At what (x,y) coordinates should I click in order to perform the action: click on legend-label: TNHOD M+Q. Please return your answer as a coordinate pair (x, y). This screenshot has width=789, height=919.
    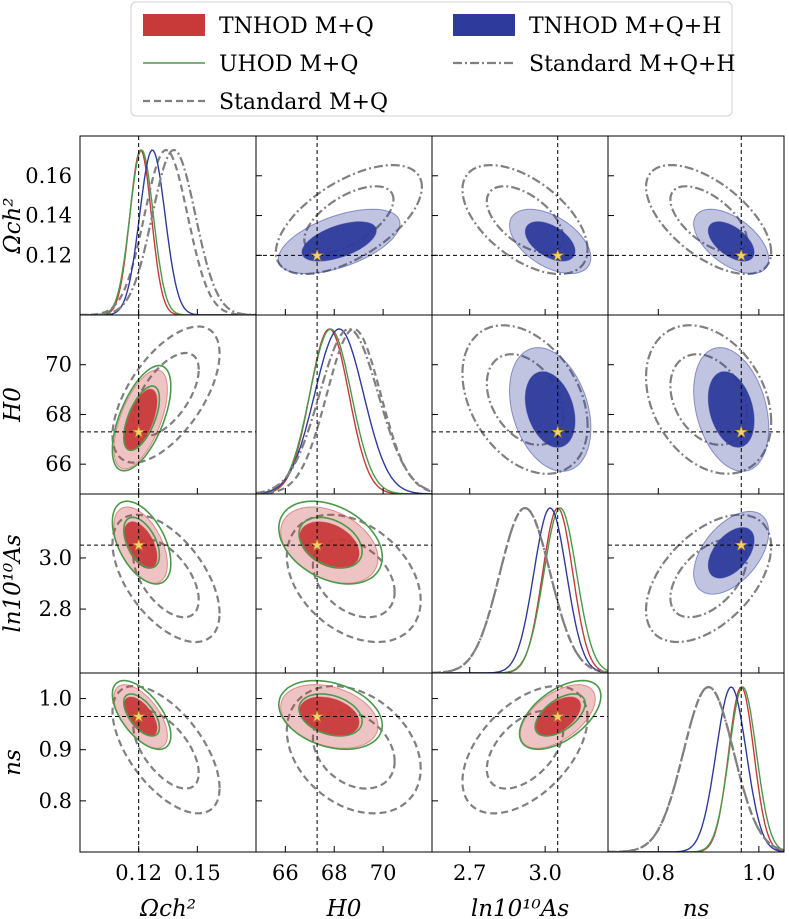
    Looking at the image, I should click on (296, 26).